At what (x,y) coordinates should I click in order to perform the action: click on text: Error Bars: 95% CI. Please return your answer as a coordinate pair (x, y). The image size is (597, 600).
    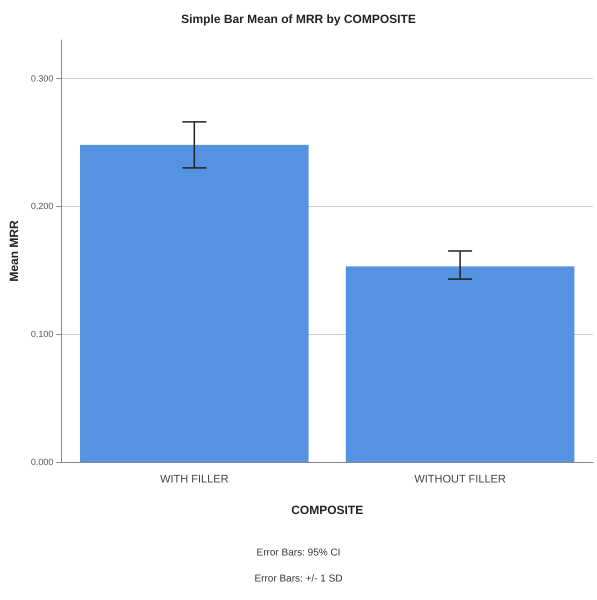
    Looking at the image, I should click on (298, 553).